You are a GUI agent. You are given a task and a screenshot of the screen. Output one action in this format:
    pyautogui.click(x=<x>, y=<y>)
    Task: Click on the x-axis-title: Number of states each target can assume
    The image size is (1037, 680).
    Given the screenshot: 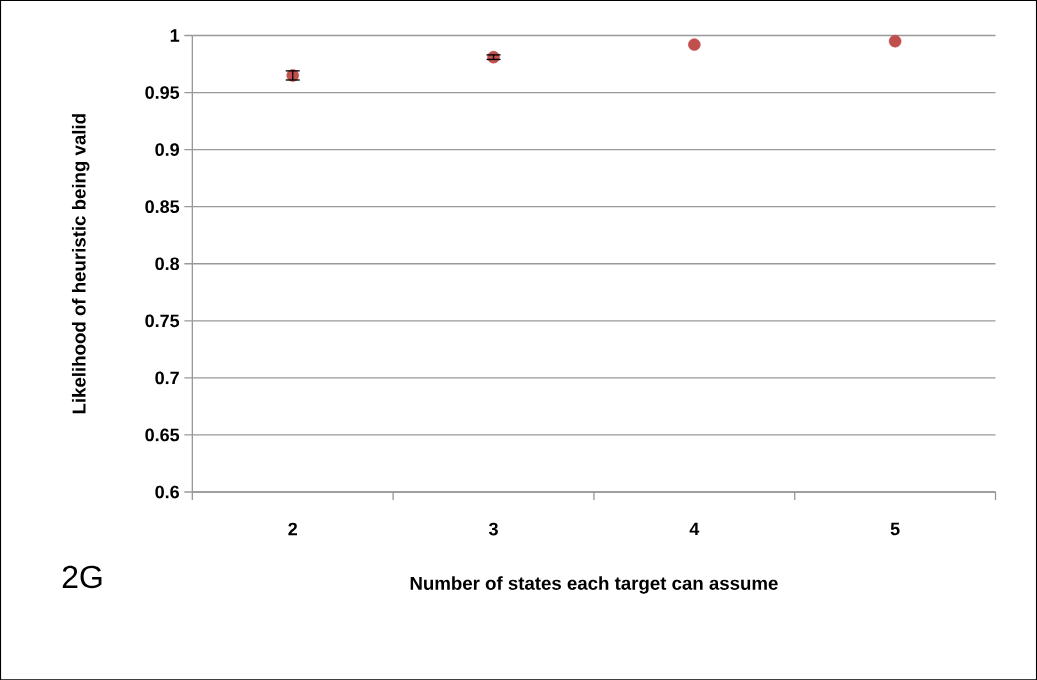 What is the action you would take?
    pyautogui.click(x=594, y=585)
    